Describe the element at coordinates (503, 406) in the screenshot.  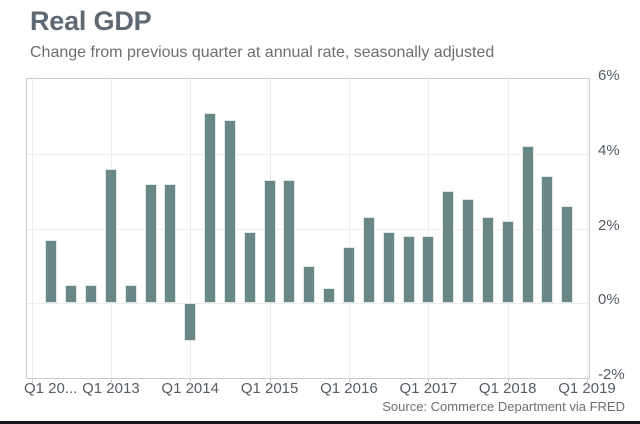
I see `source-attribution: Source: Commerce Department via FRED` at that location.